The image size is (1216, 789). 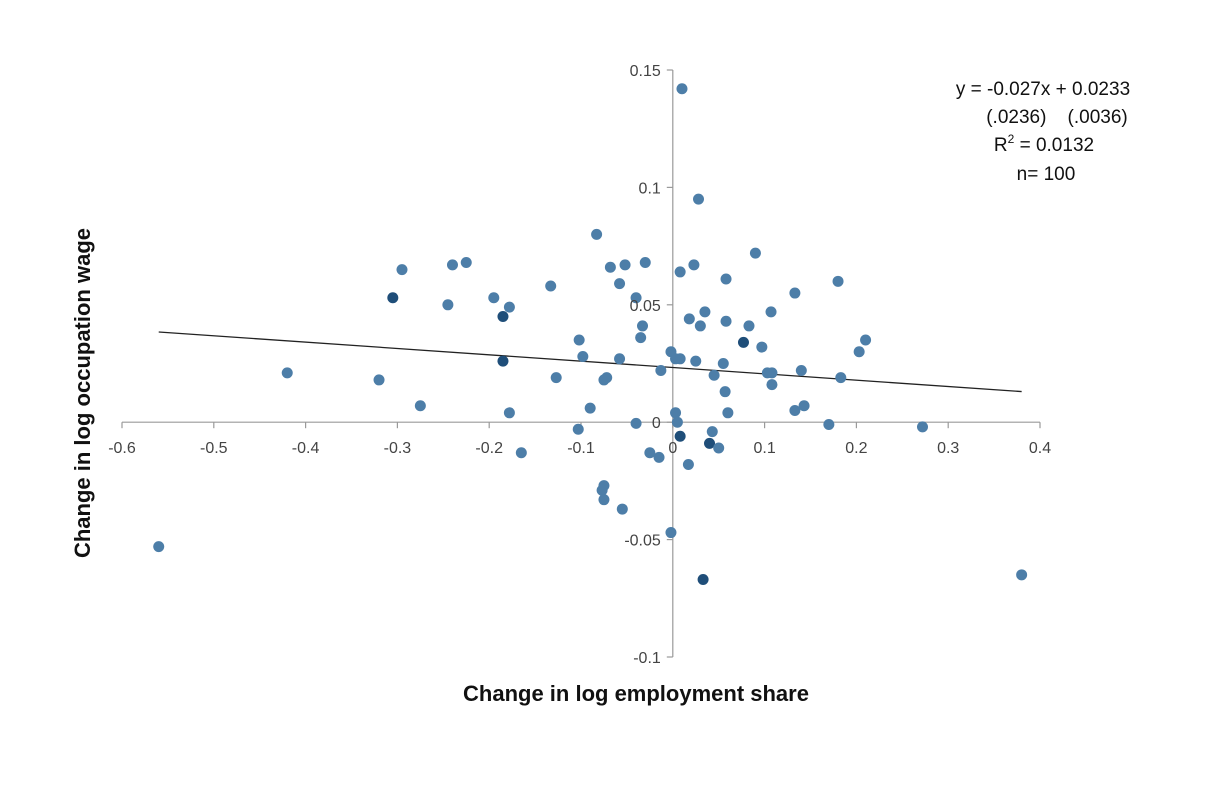 I want to click on x-axis-title: Change in log employment share, so click(x=636, y=693).